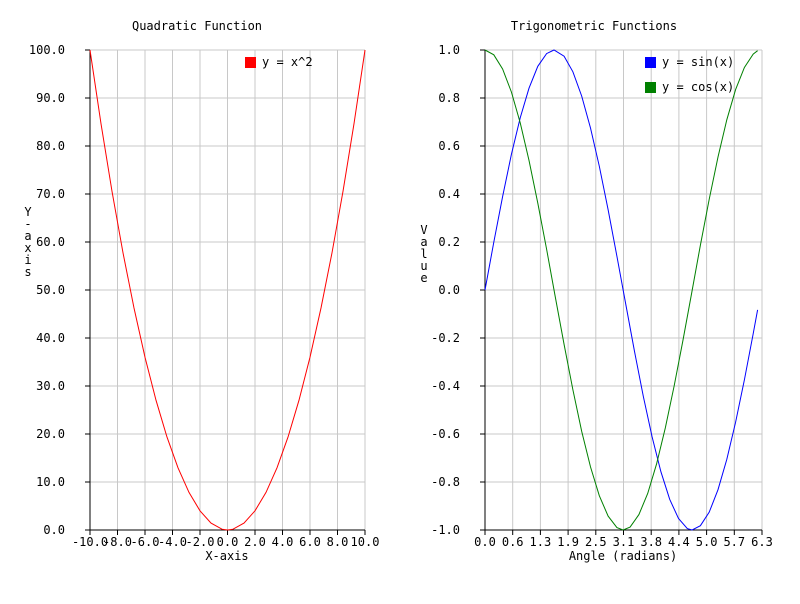  Describe the element at coordinates (50, 290) in the screenshot. I see `quadratic-y-tick-label: 50.0` at that location.